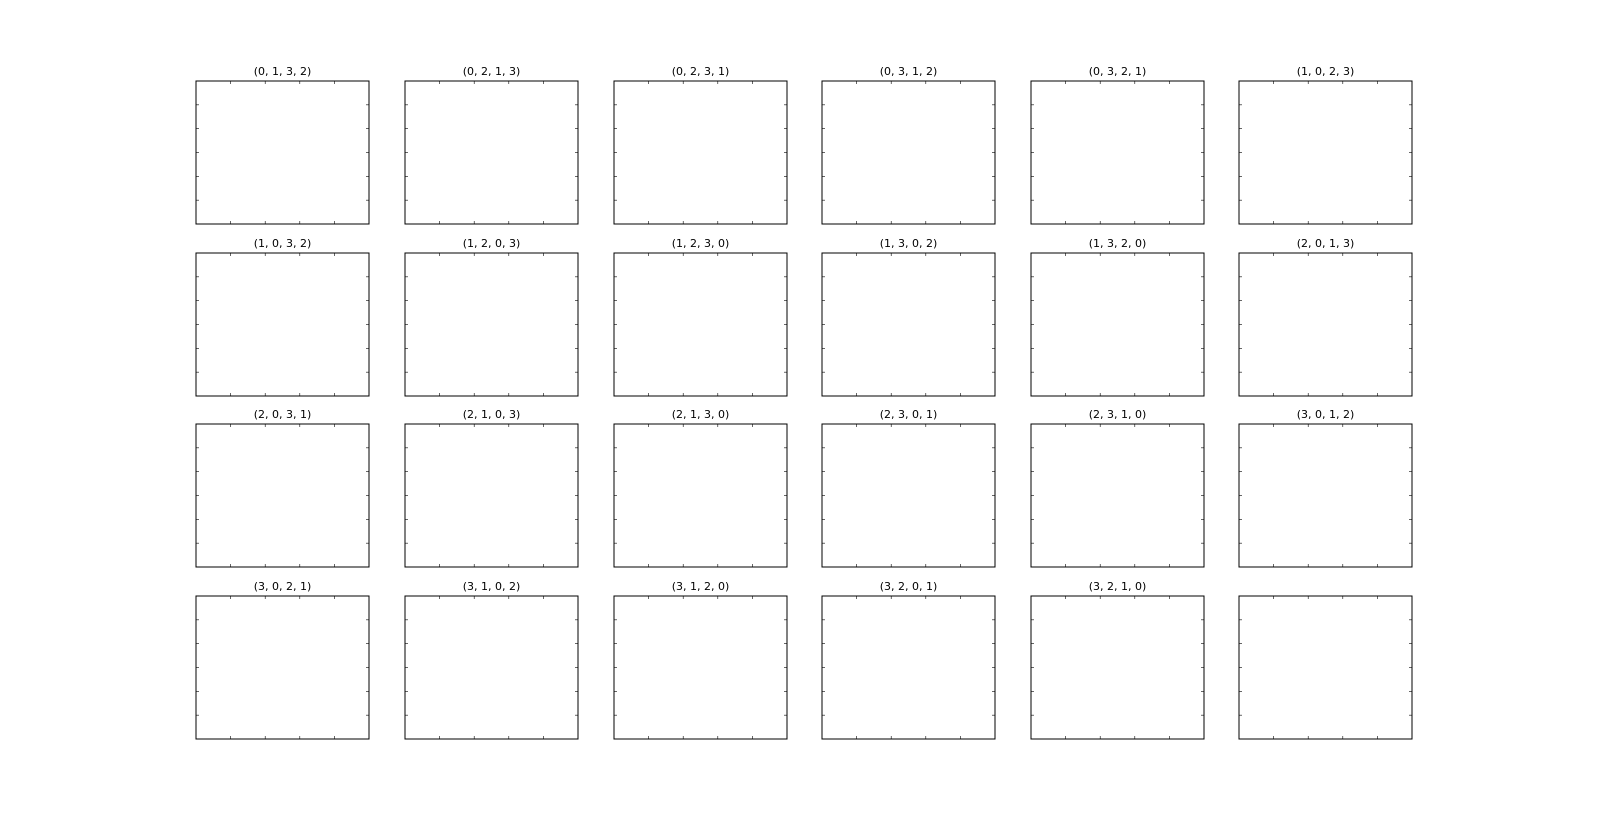  I want to click on subplot-title: (3, 0, 1, 2), so click(1326, 414).